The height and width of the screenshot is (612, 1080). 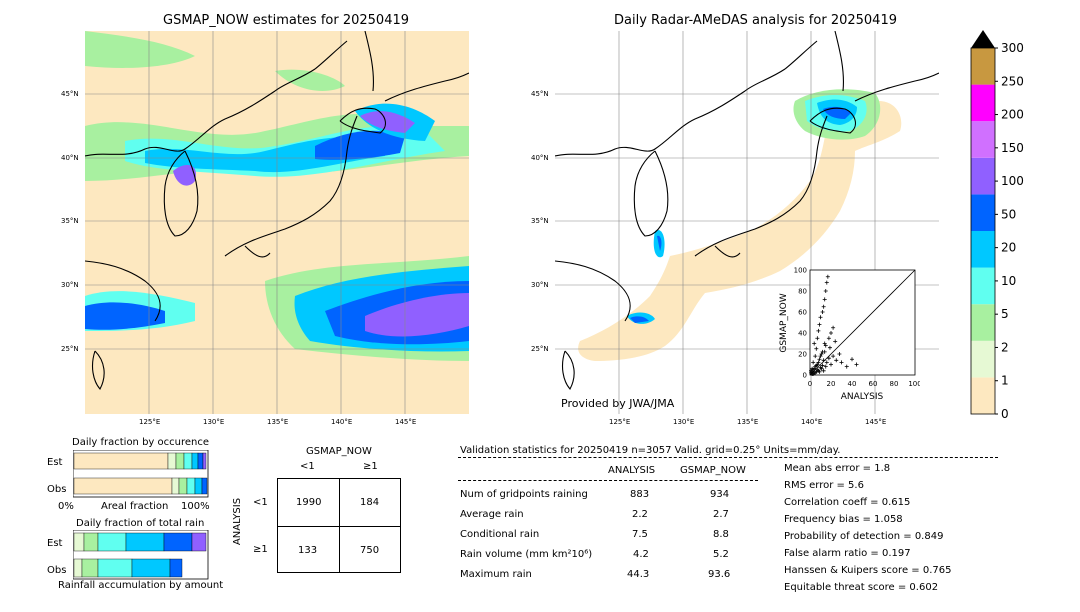 What do you see at coordinates (894, 384) in the screenshot?
I see `scatter-x-tick: 80` at bounding box center [894, 384].